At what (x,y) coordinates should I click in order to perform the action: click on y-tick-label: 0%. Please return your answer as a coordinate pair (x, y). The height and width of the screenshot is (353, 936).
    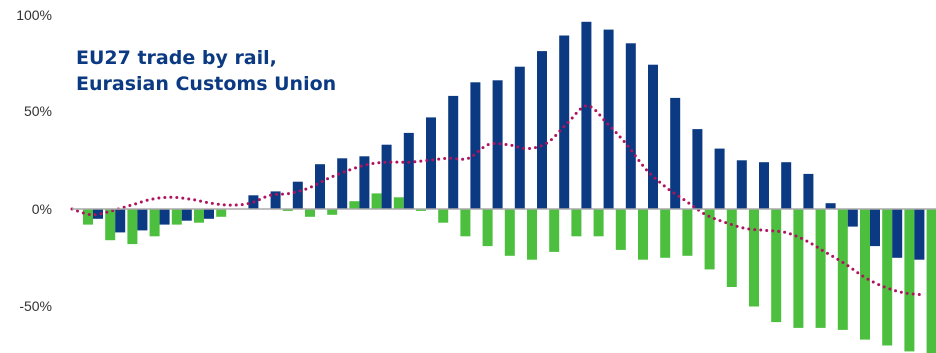
    Looking at the image, I should click on (42, 209).